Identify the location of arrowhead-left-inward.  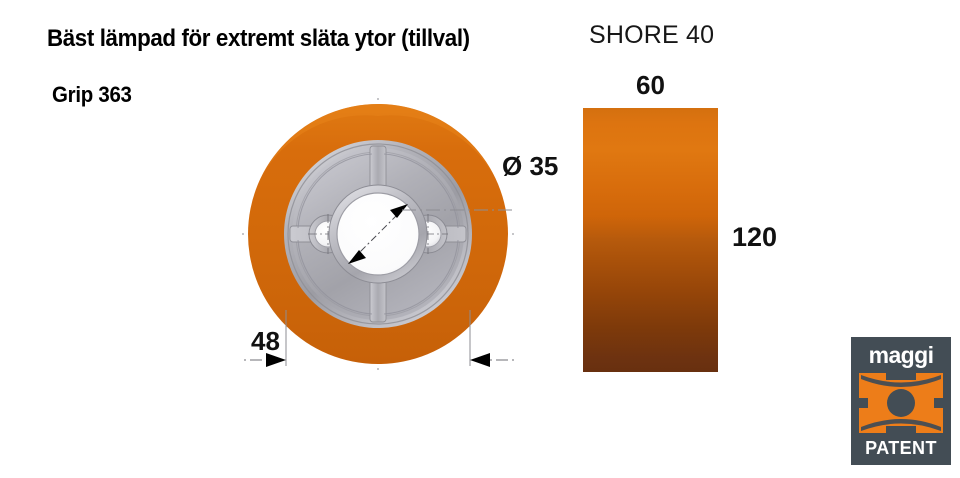
(276, 360).